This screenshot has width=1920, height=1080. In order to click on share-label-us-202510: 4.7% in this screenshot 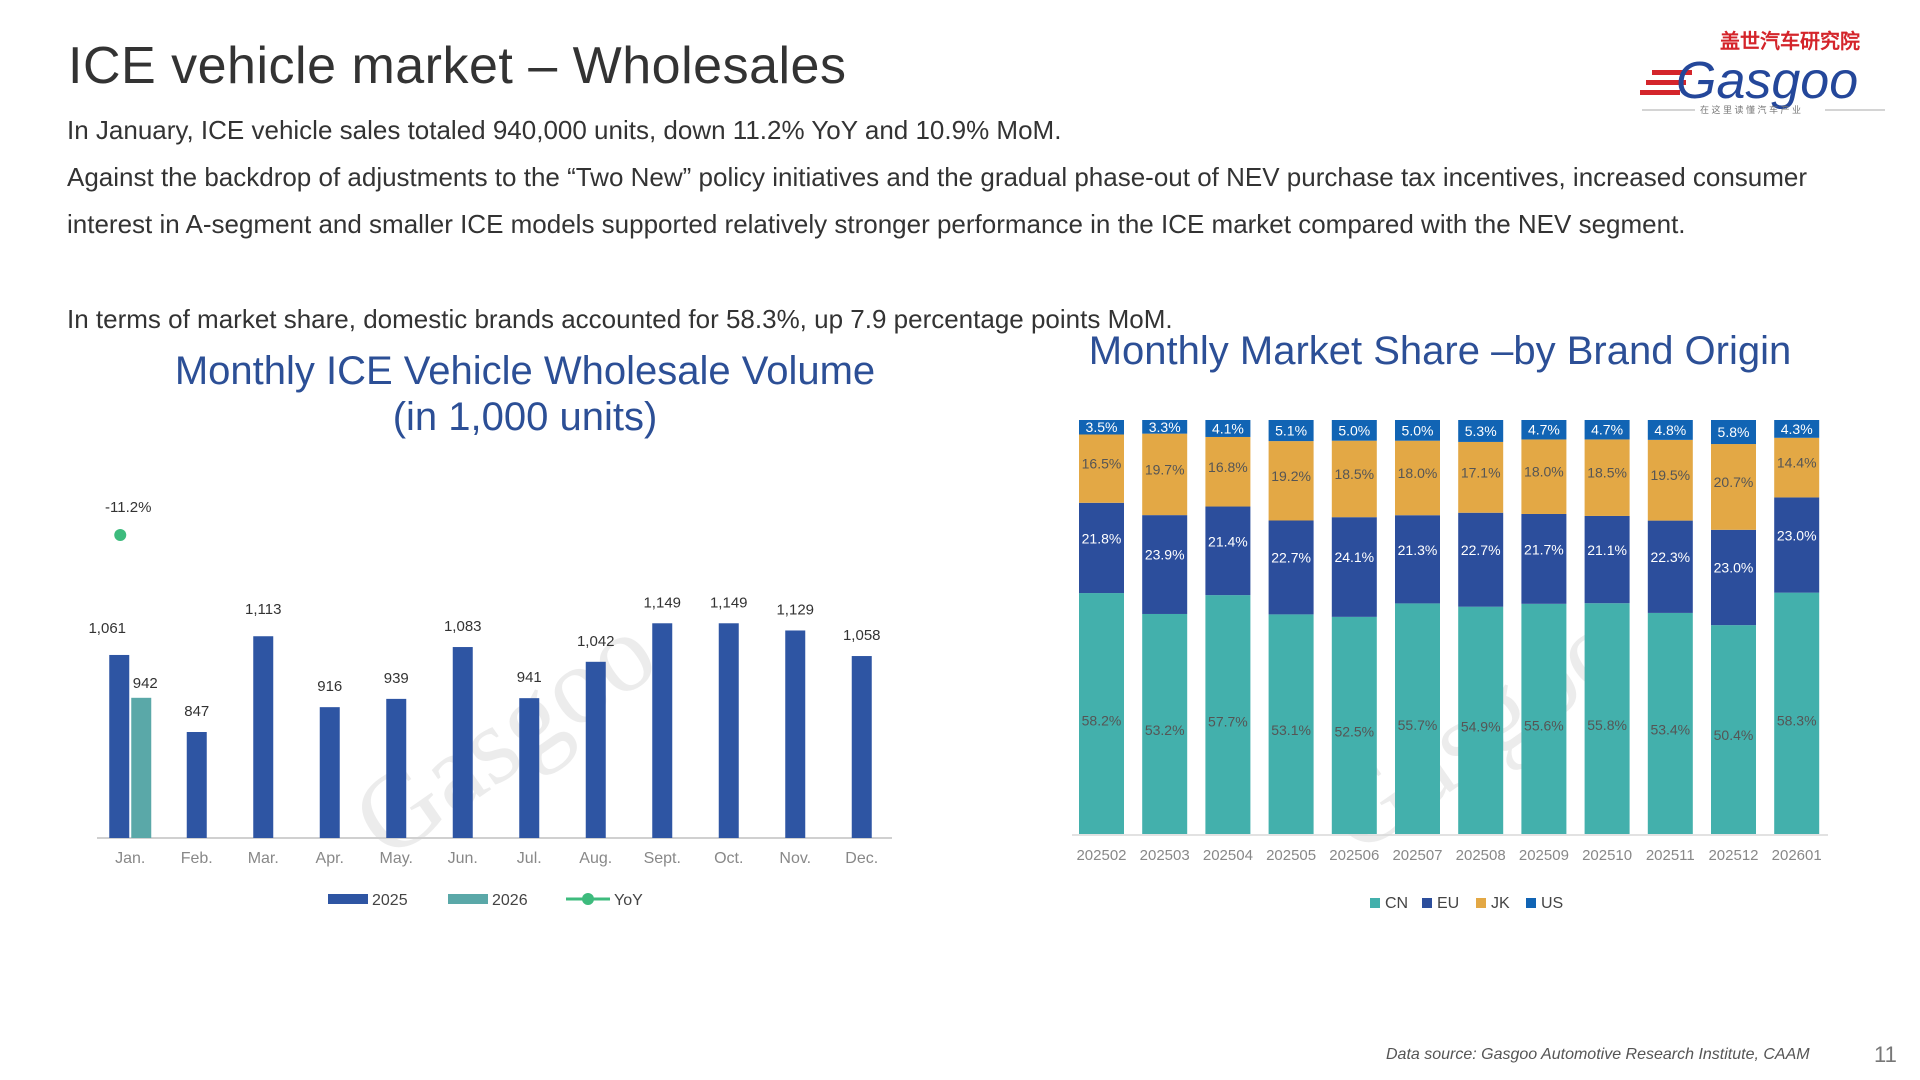, I will do `click(1607, 430)`.